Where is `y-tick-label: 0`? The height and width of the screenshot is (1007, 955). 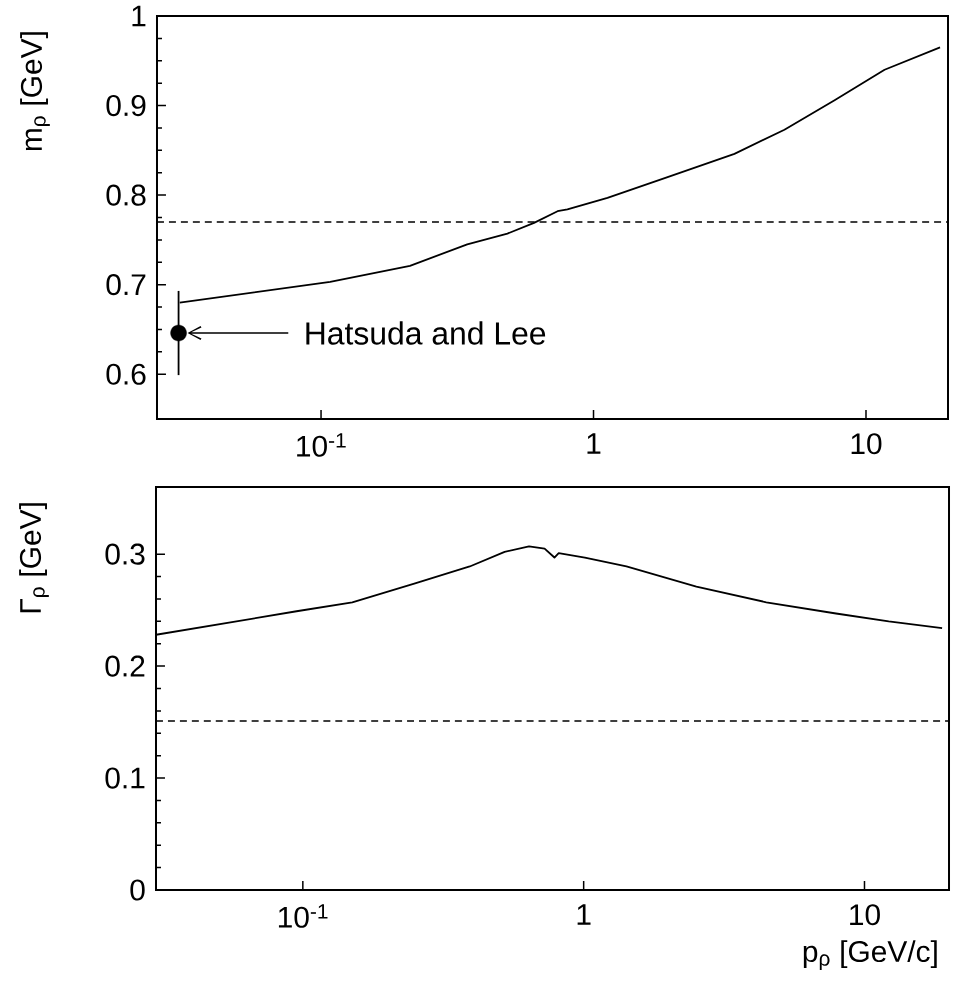 y-tick-label: 0 is located at coordinates (137, 890).